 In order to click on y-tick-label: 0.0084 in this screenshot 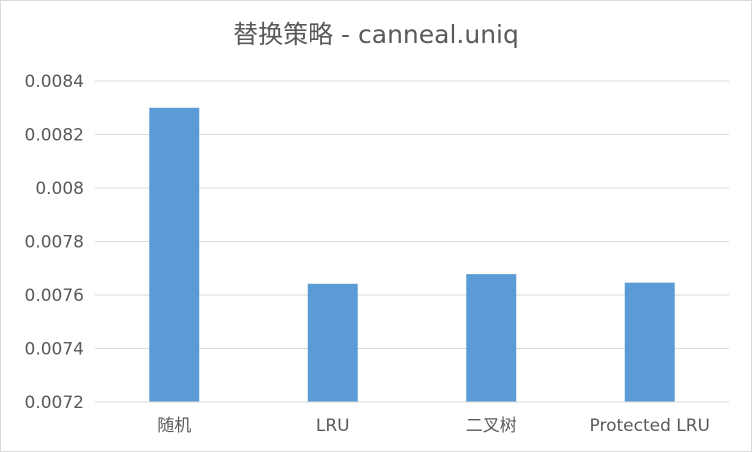, I will do `click(54, 82)`.